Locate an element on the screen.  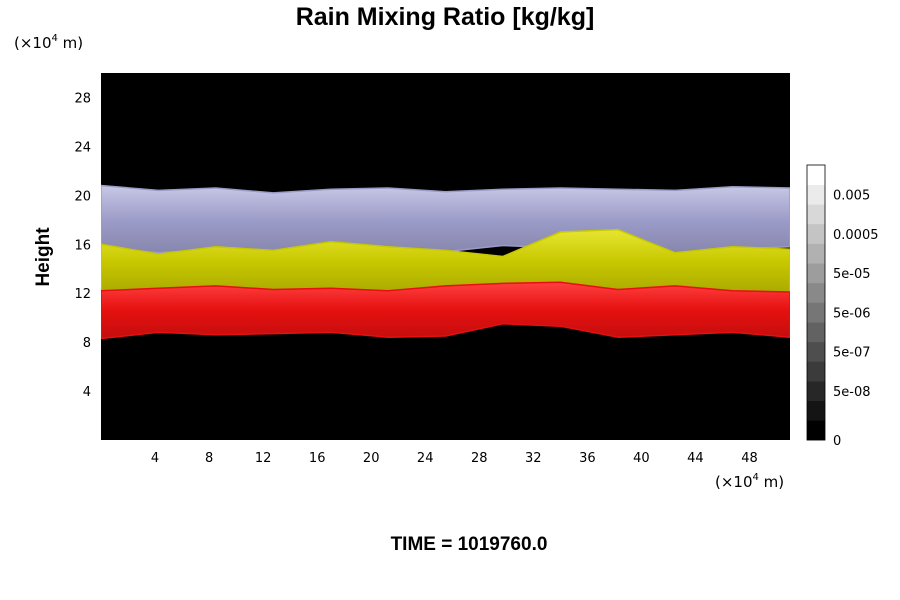
x-tick-label: 28 is located at coordinates (479, 458).